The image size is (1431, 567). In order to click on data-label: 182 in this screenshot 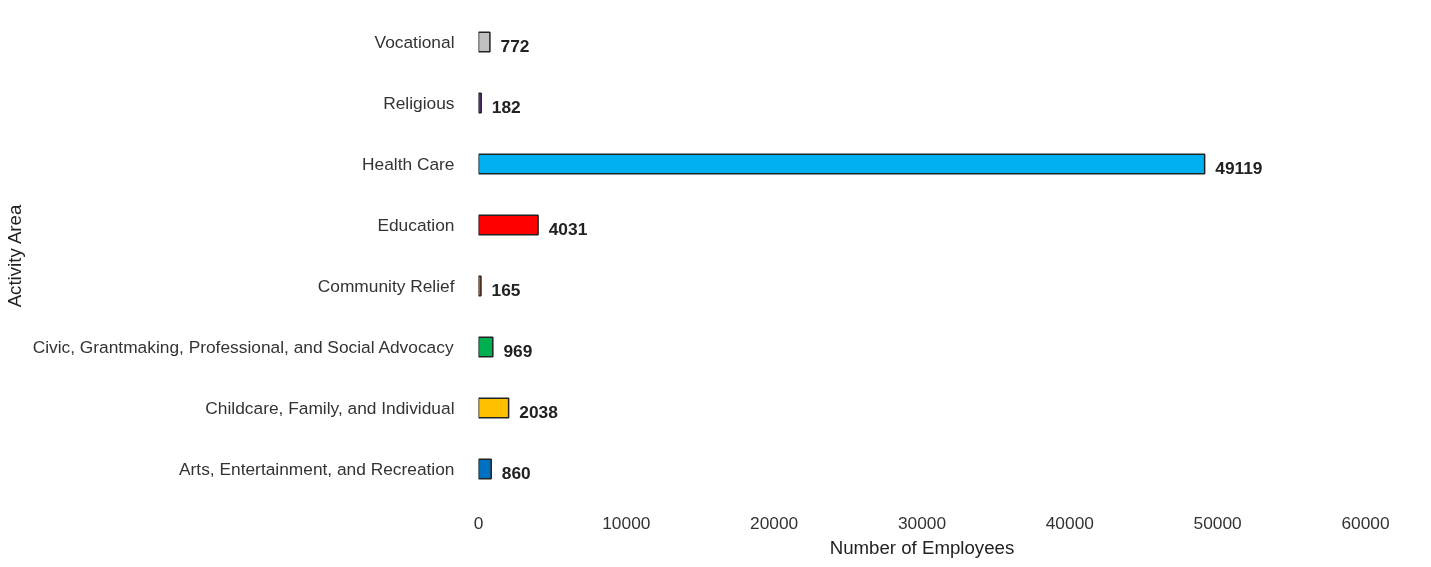, I will do `click(506, 107)`.